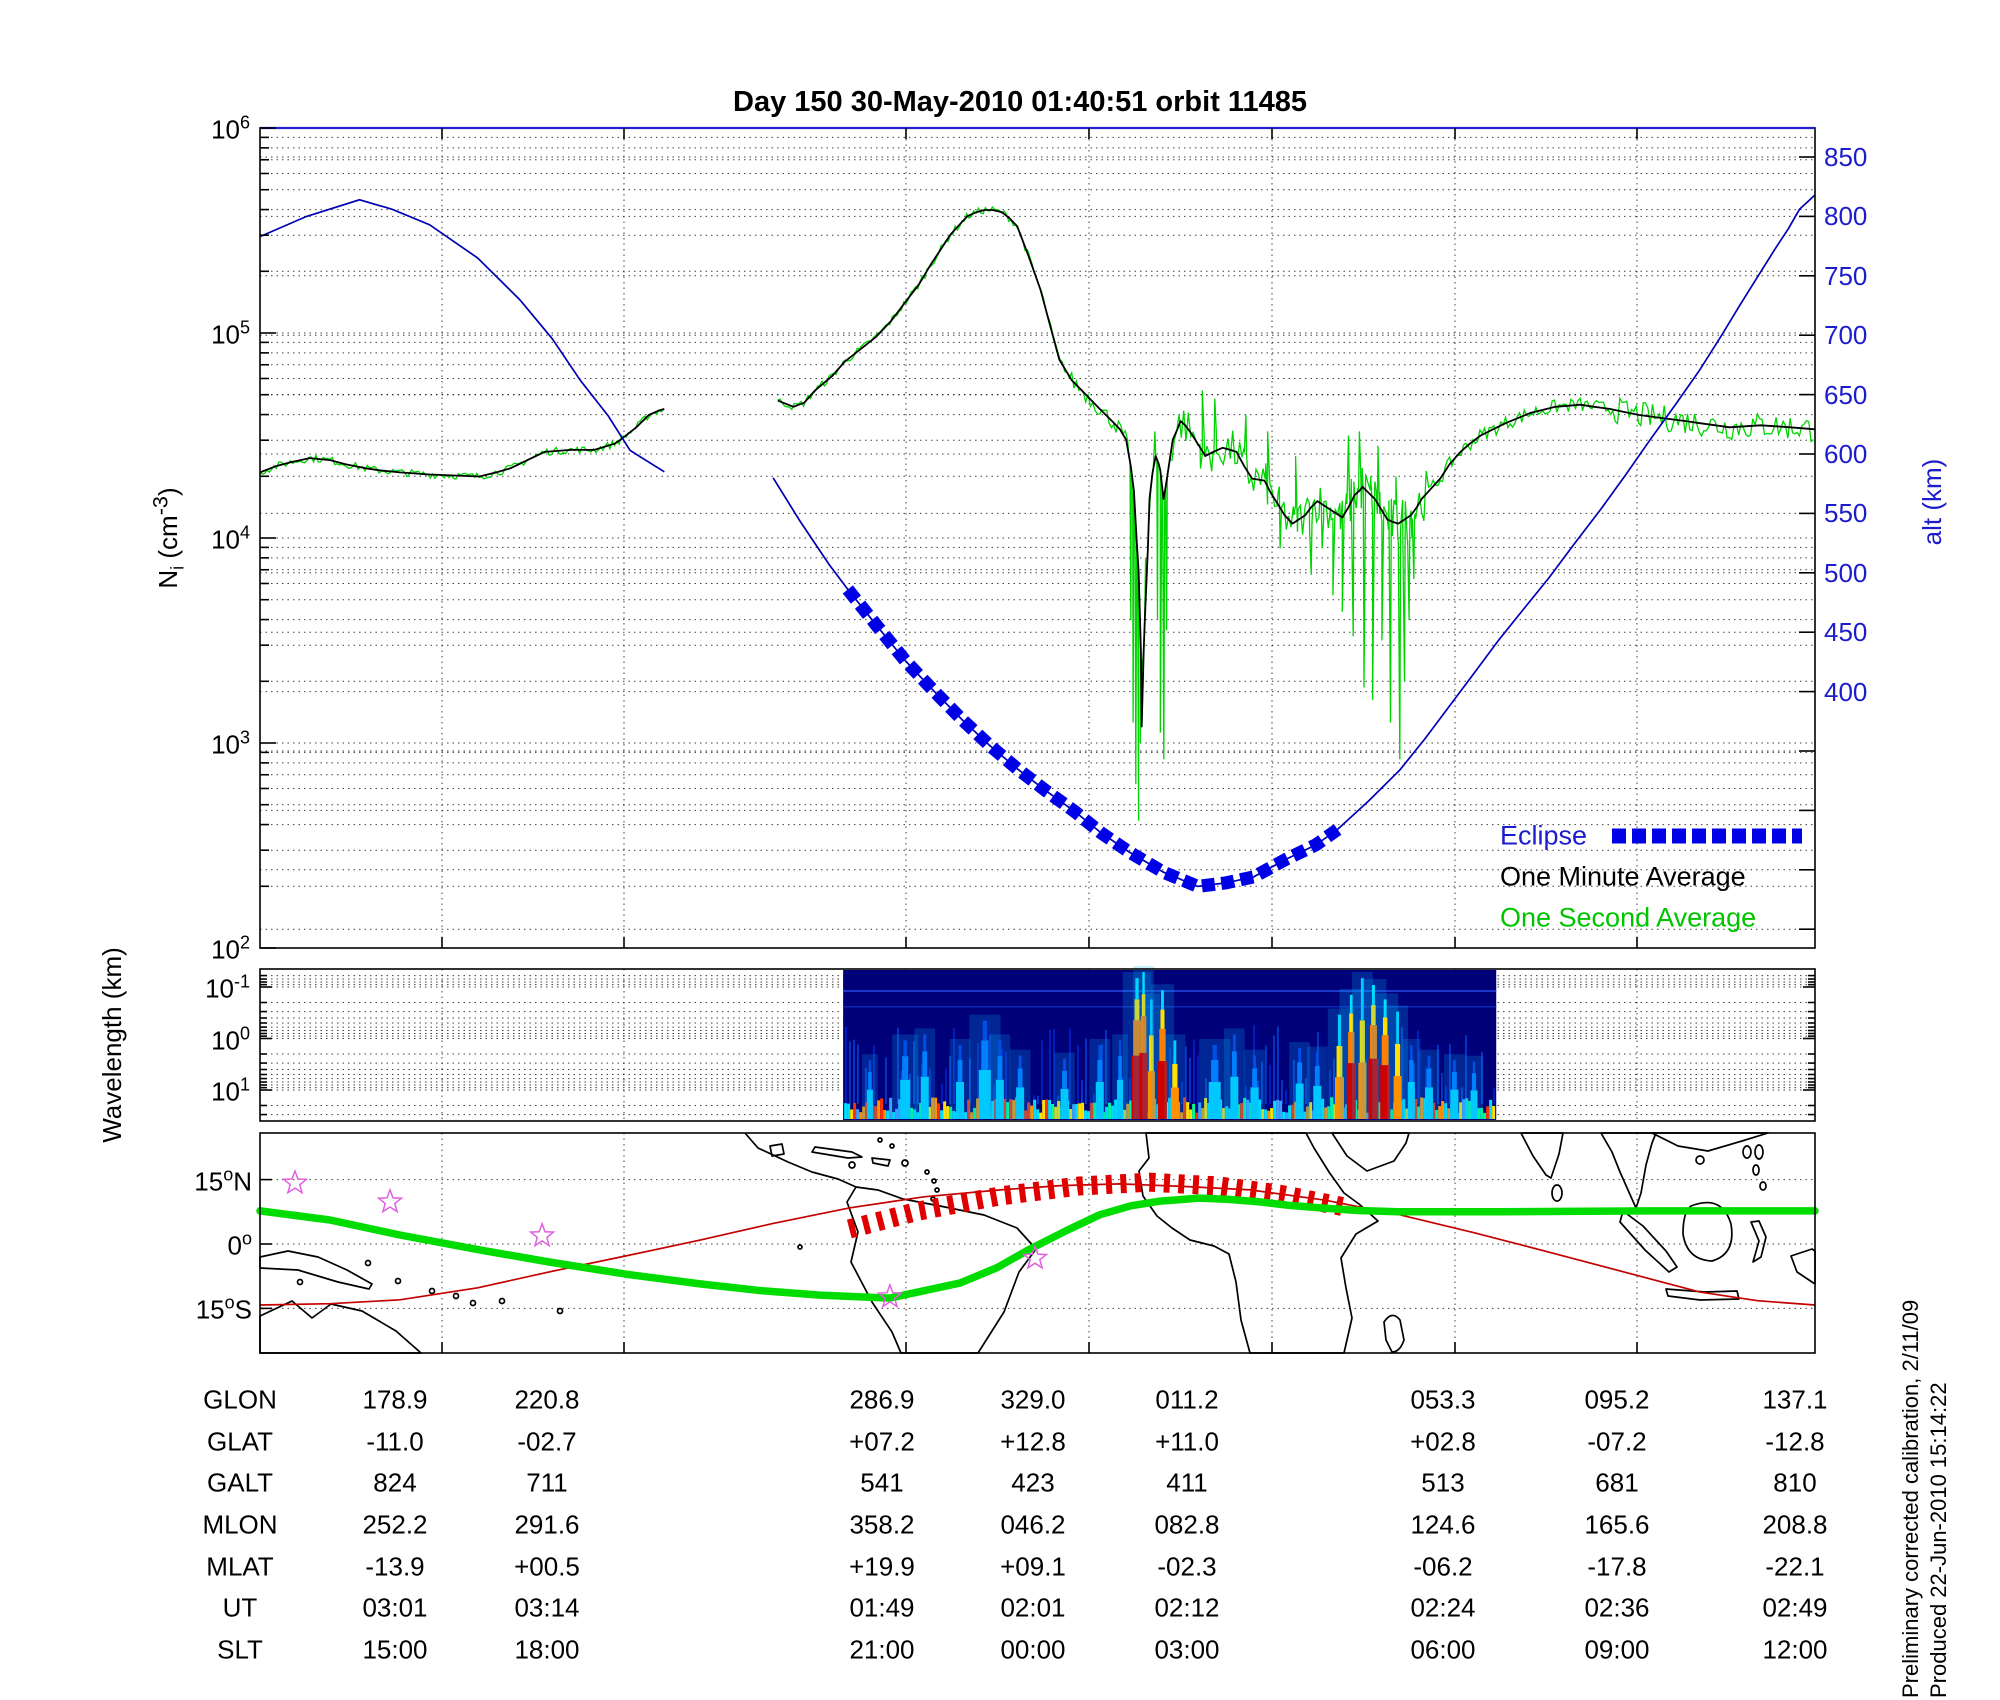 The image size is (2000, 1700). Describe the element at coordinates (1443, 1482) in the screenshot. I see `table-cell: 513` at that location.